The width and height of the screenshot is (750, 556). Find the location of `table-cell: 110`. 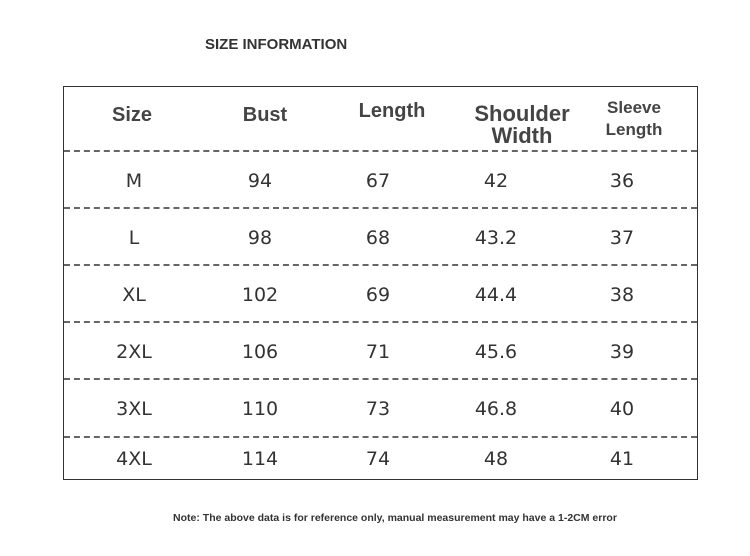

table-cell: 110 is located at coordinates (260, 409).